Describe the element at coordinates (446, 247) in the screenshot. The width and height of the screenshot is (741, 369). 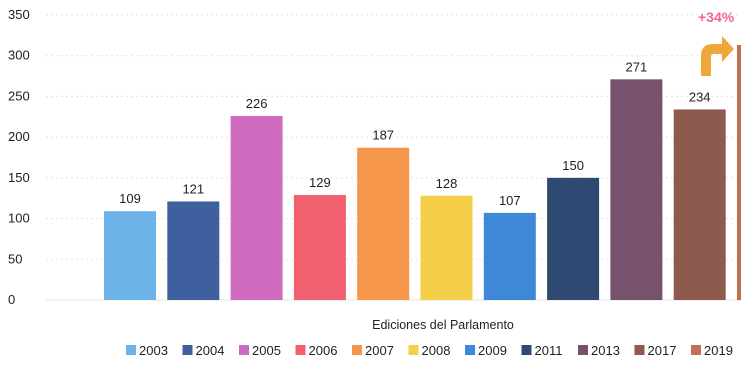
I see `bar-2008` at that location.